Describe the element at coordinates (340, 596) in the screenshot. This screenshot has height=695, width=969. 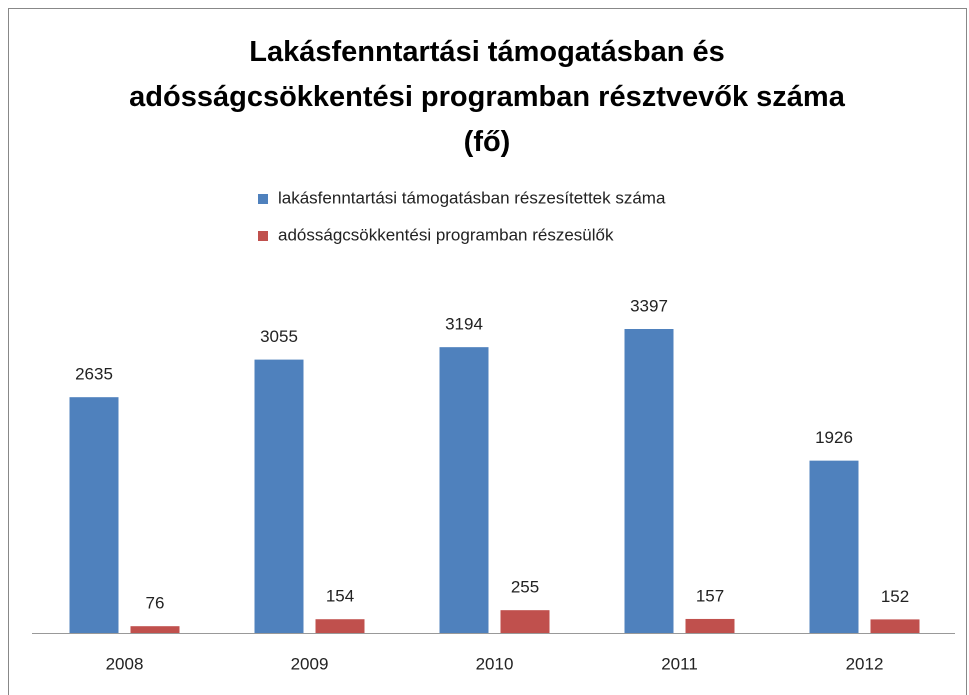
I see `data-label: 154` at that location.